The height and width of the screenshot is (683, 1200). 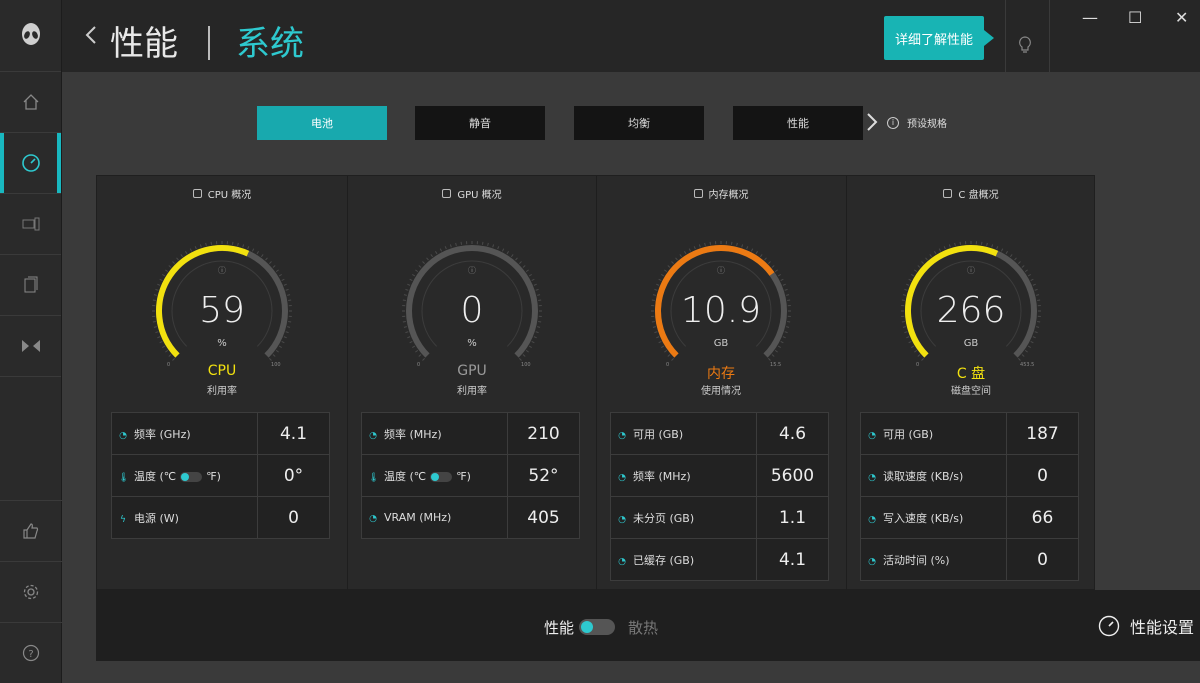 What do you see at coordinates (472, 303) in the screenshot?
I see `gauge-inner-ring` at bounding box center [472, 303].